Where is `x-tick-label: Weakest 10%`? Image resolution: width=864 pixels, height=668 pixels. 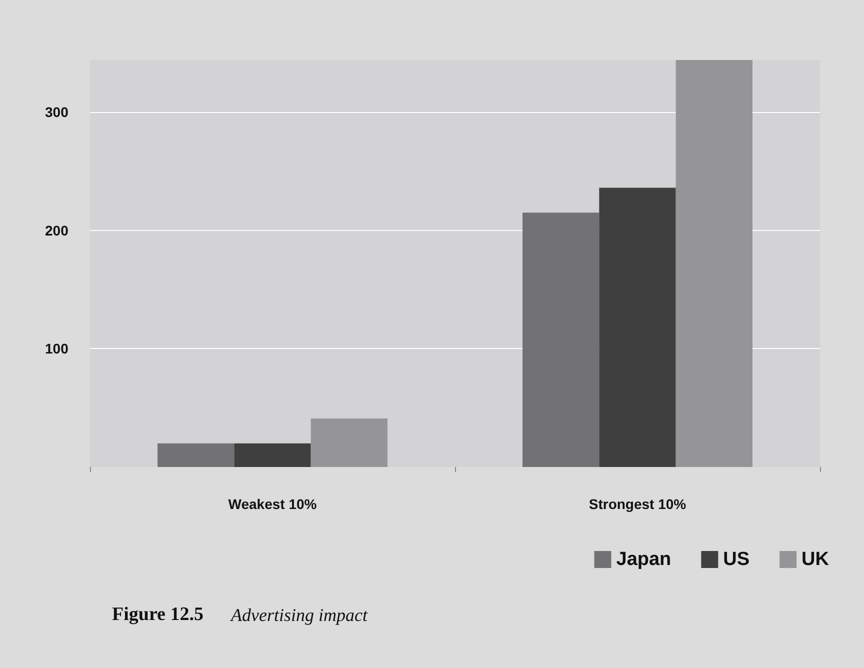 x-tick-label: Weakest 10% is located at coordinates (273, 504).